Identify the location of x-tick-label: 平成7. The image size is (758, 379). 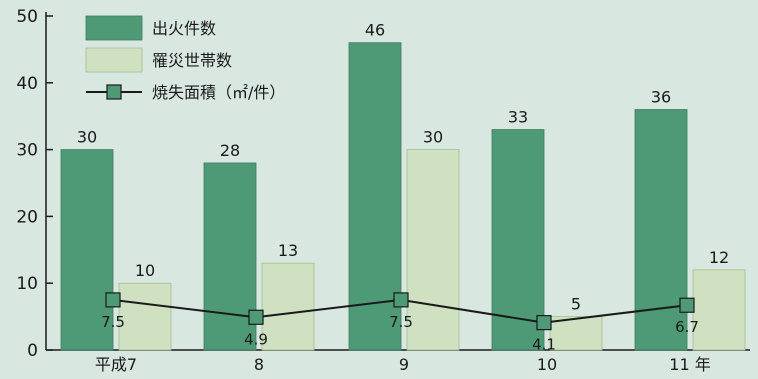
(116, 364).